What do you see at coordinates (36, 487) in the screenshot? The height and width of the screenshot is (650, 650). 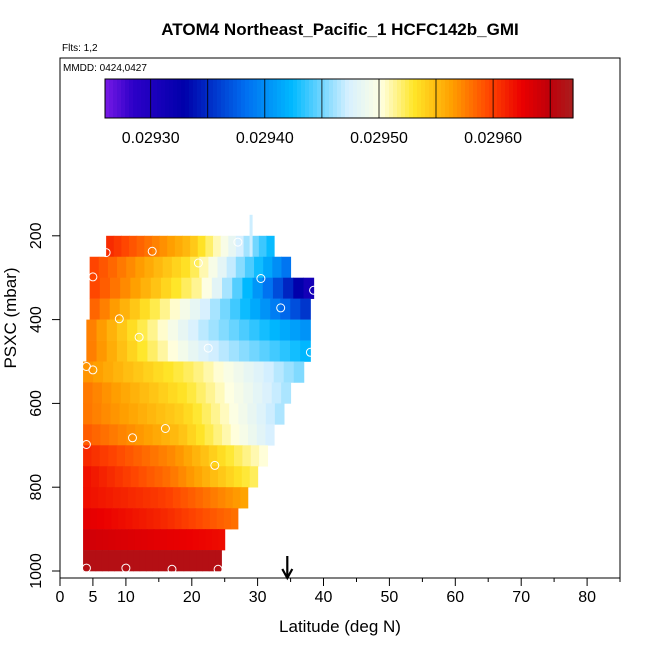 I see `y-tick-label: 800` at bounding box center [36, 487].